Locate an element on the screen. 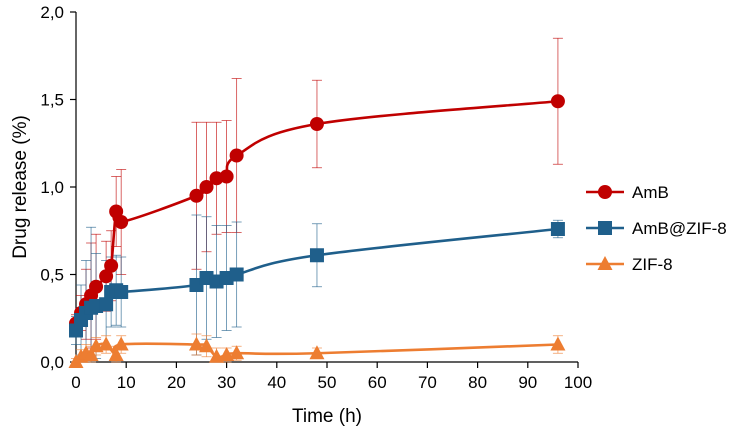  x-tick-label: 100 is located at coordinates (578, 382).